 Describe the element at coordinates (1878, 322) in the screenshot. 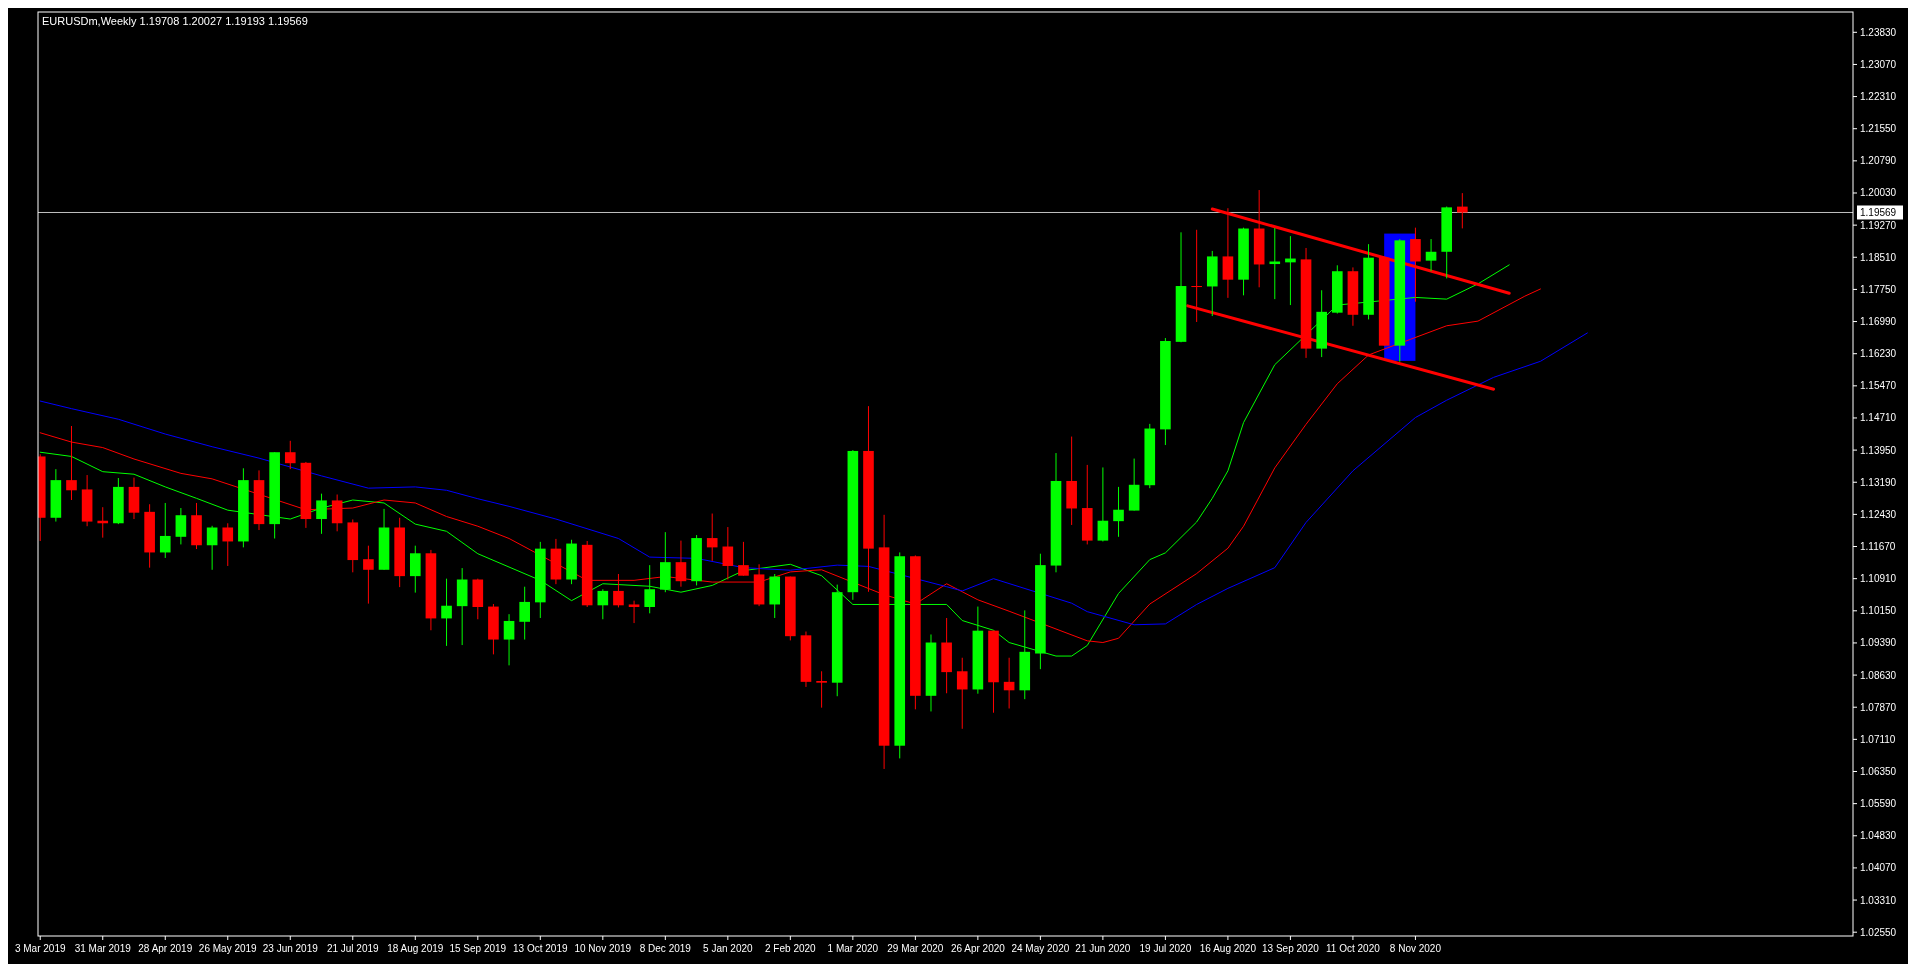

I see `y-tick-label: 1.16990` at that location.